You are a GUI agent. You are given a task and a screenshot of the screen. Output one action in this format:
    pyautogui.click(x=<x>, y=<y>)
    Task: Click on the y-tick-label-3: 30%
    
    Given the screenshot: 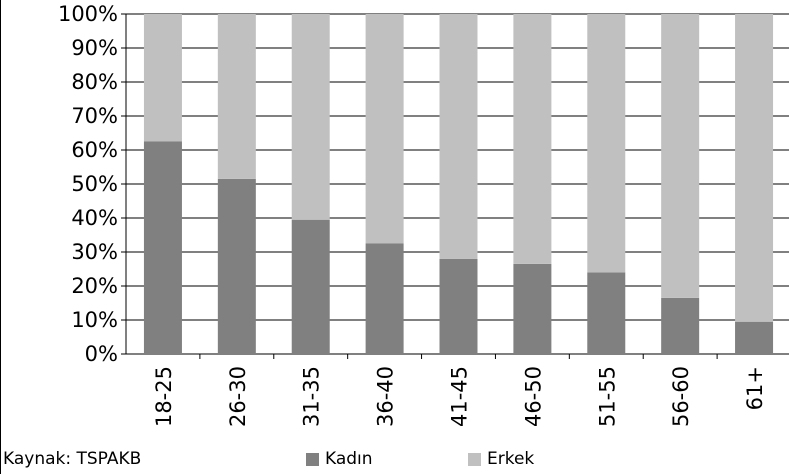 What is the action you would take?
    pyautogui.click(x=94, y=252)
    